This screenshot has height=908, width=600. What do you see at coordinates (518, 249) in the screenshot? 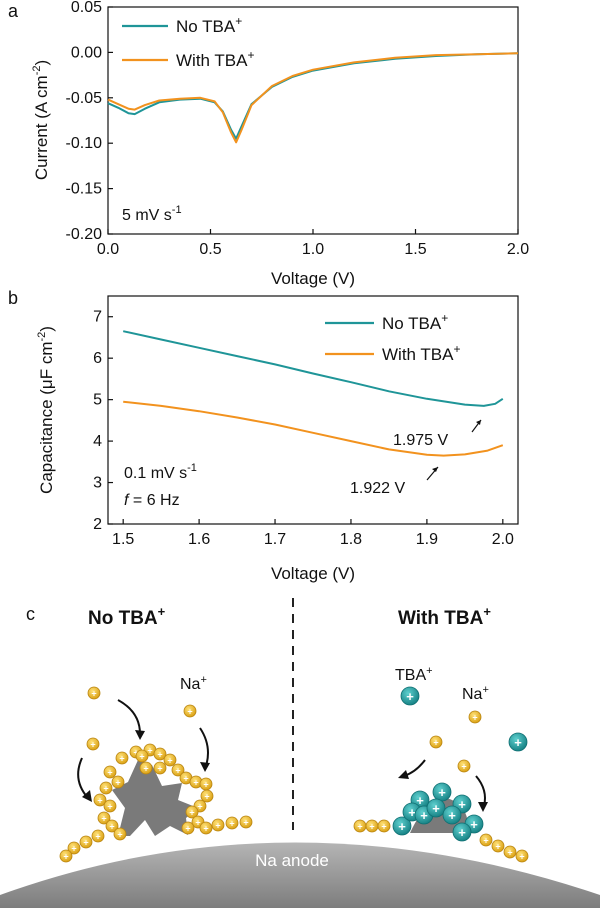
I see `xtick-label-a: 2.0` at bounding box center [518, 249].